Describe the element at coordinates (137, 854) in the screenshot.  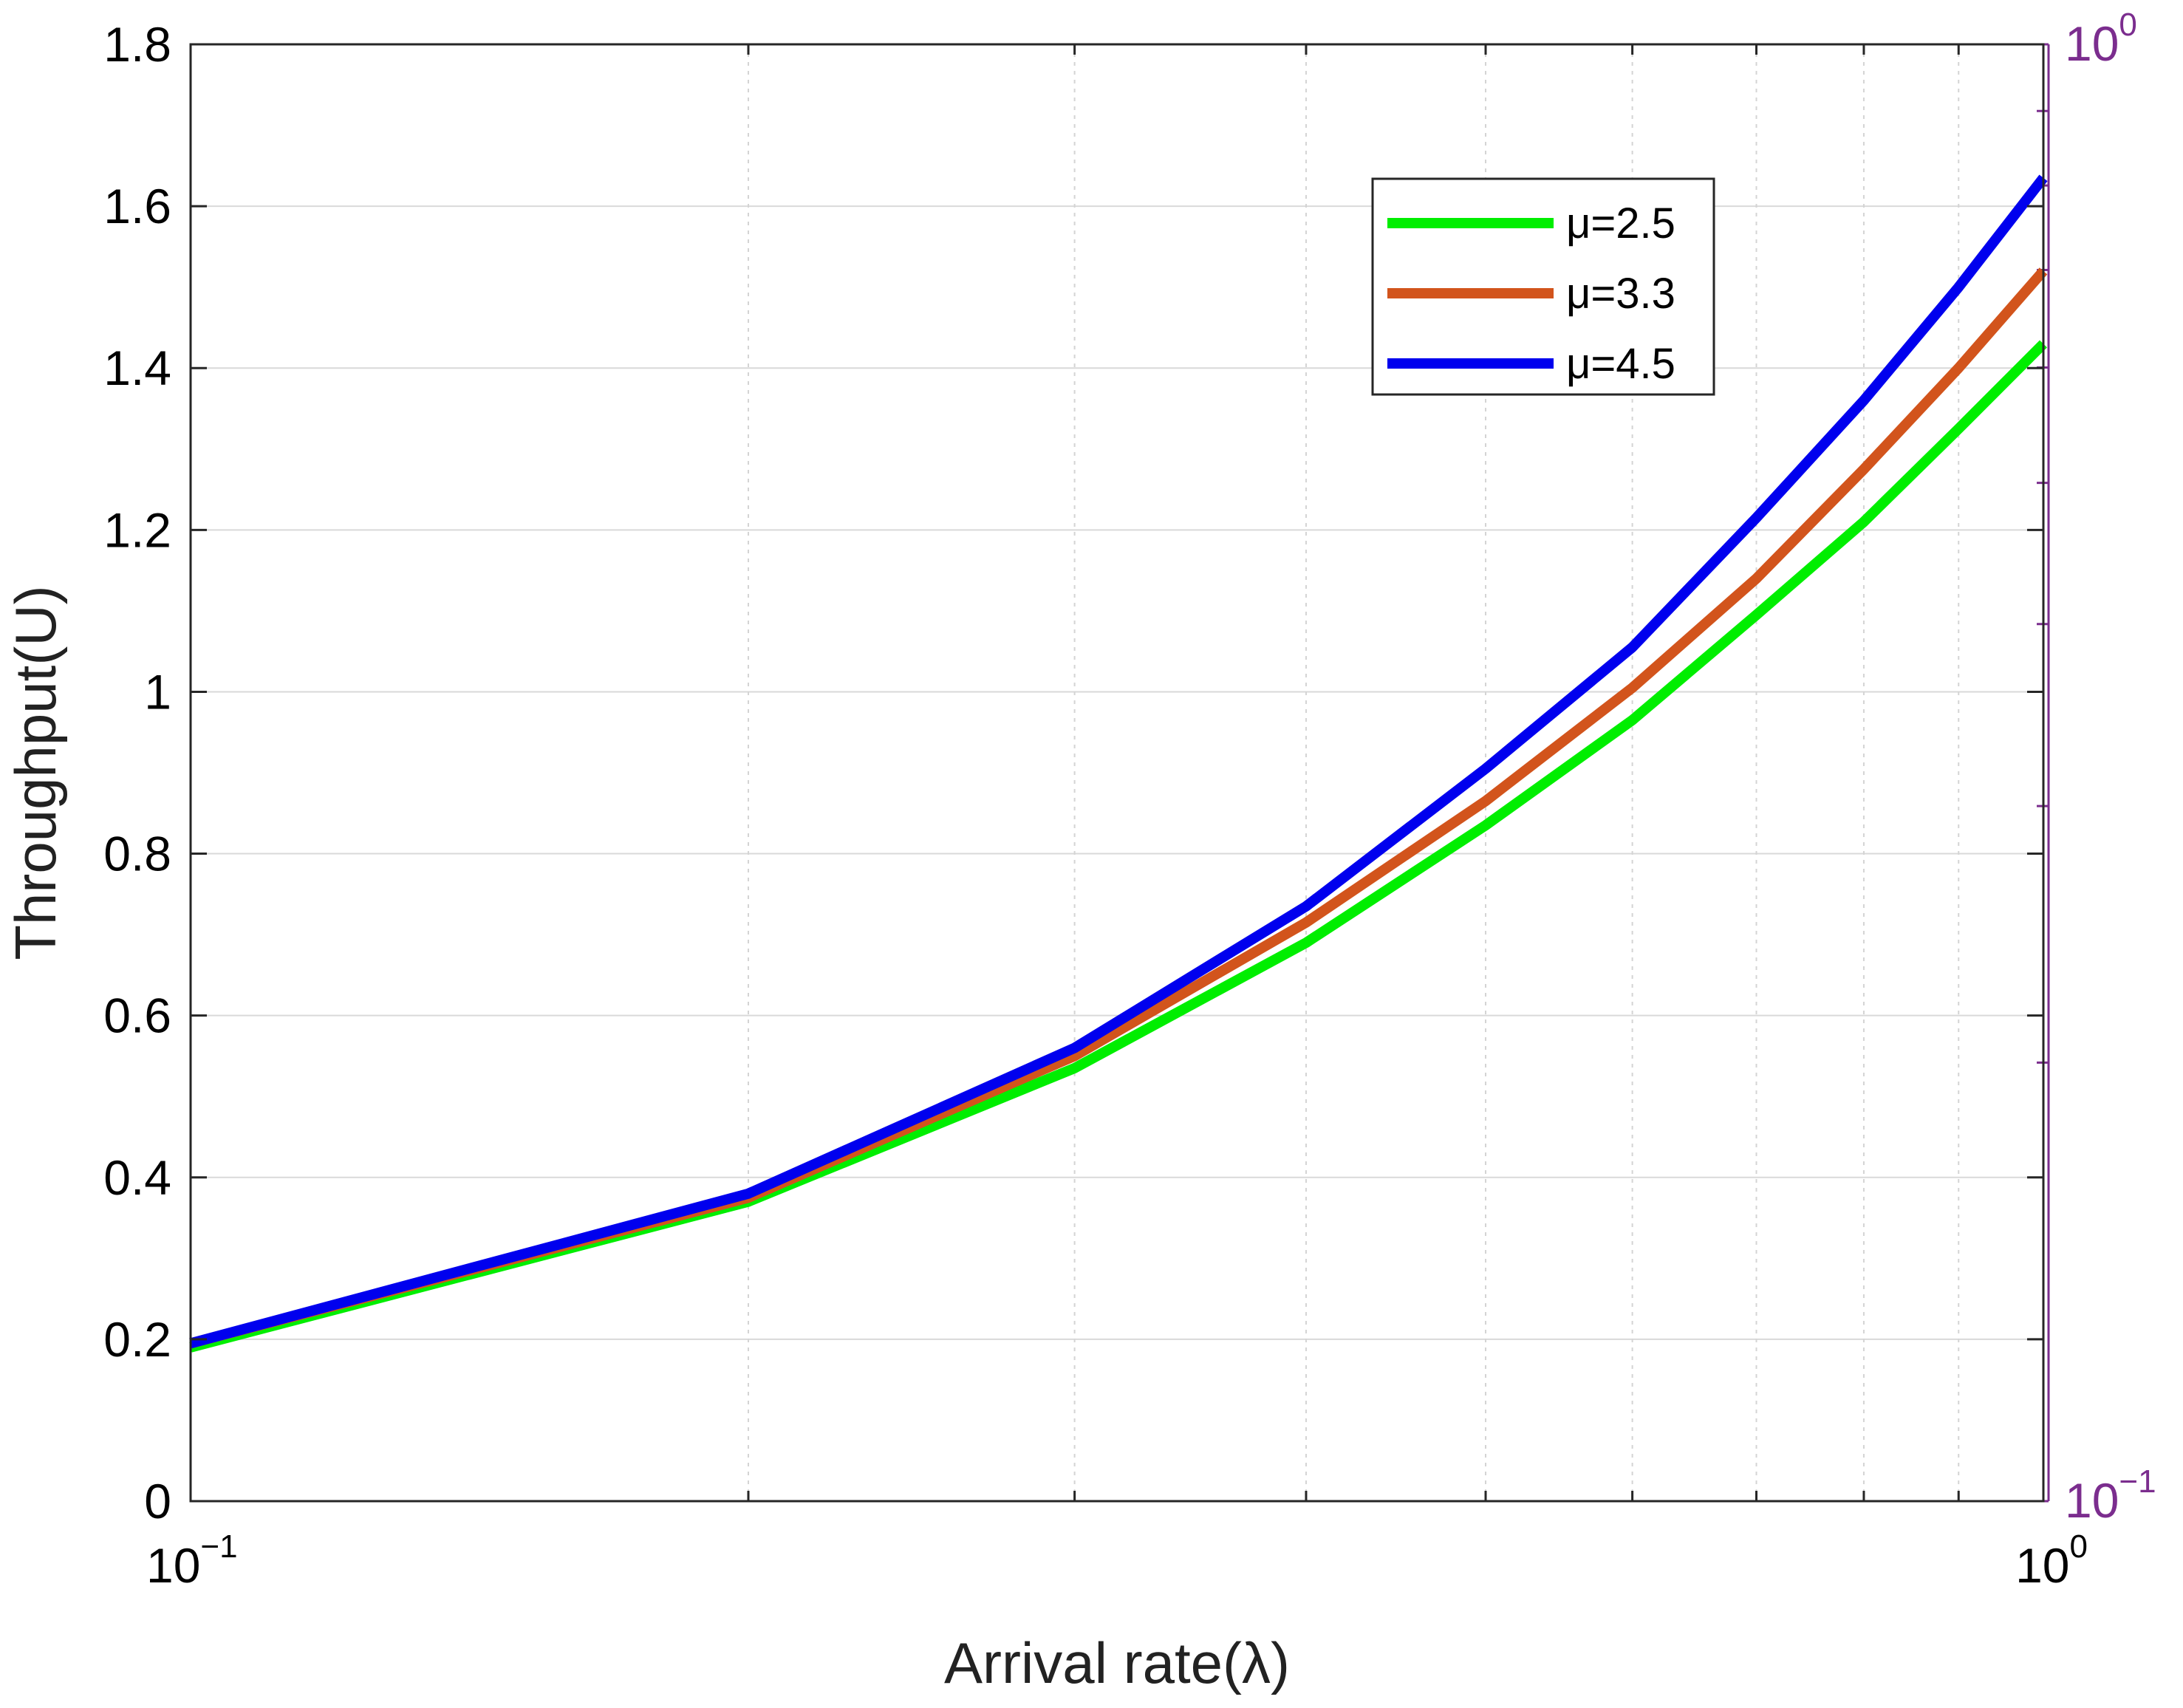
I see `y-tick-label: 0.8` at that location.